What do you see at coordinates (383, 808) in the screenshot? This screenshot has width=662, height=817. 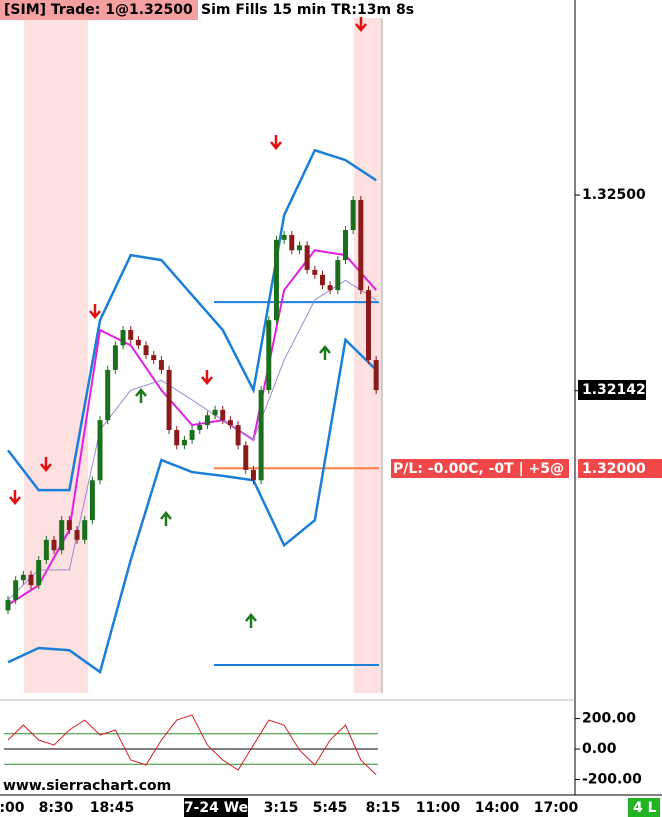 I see `x-tick-label: 8:15` at bounding box center [383, 808].